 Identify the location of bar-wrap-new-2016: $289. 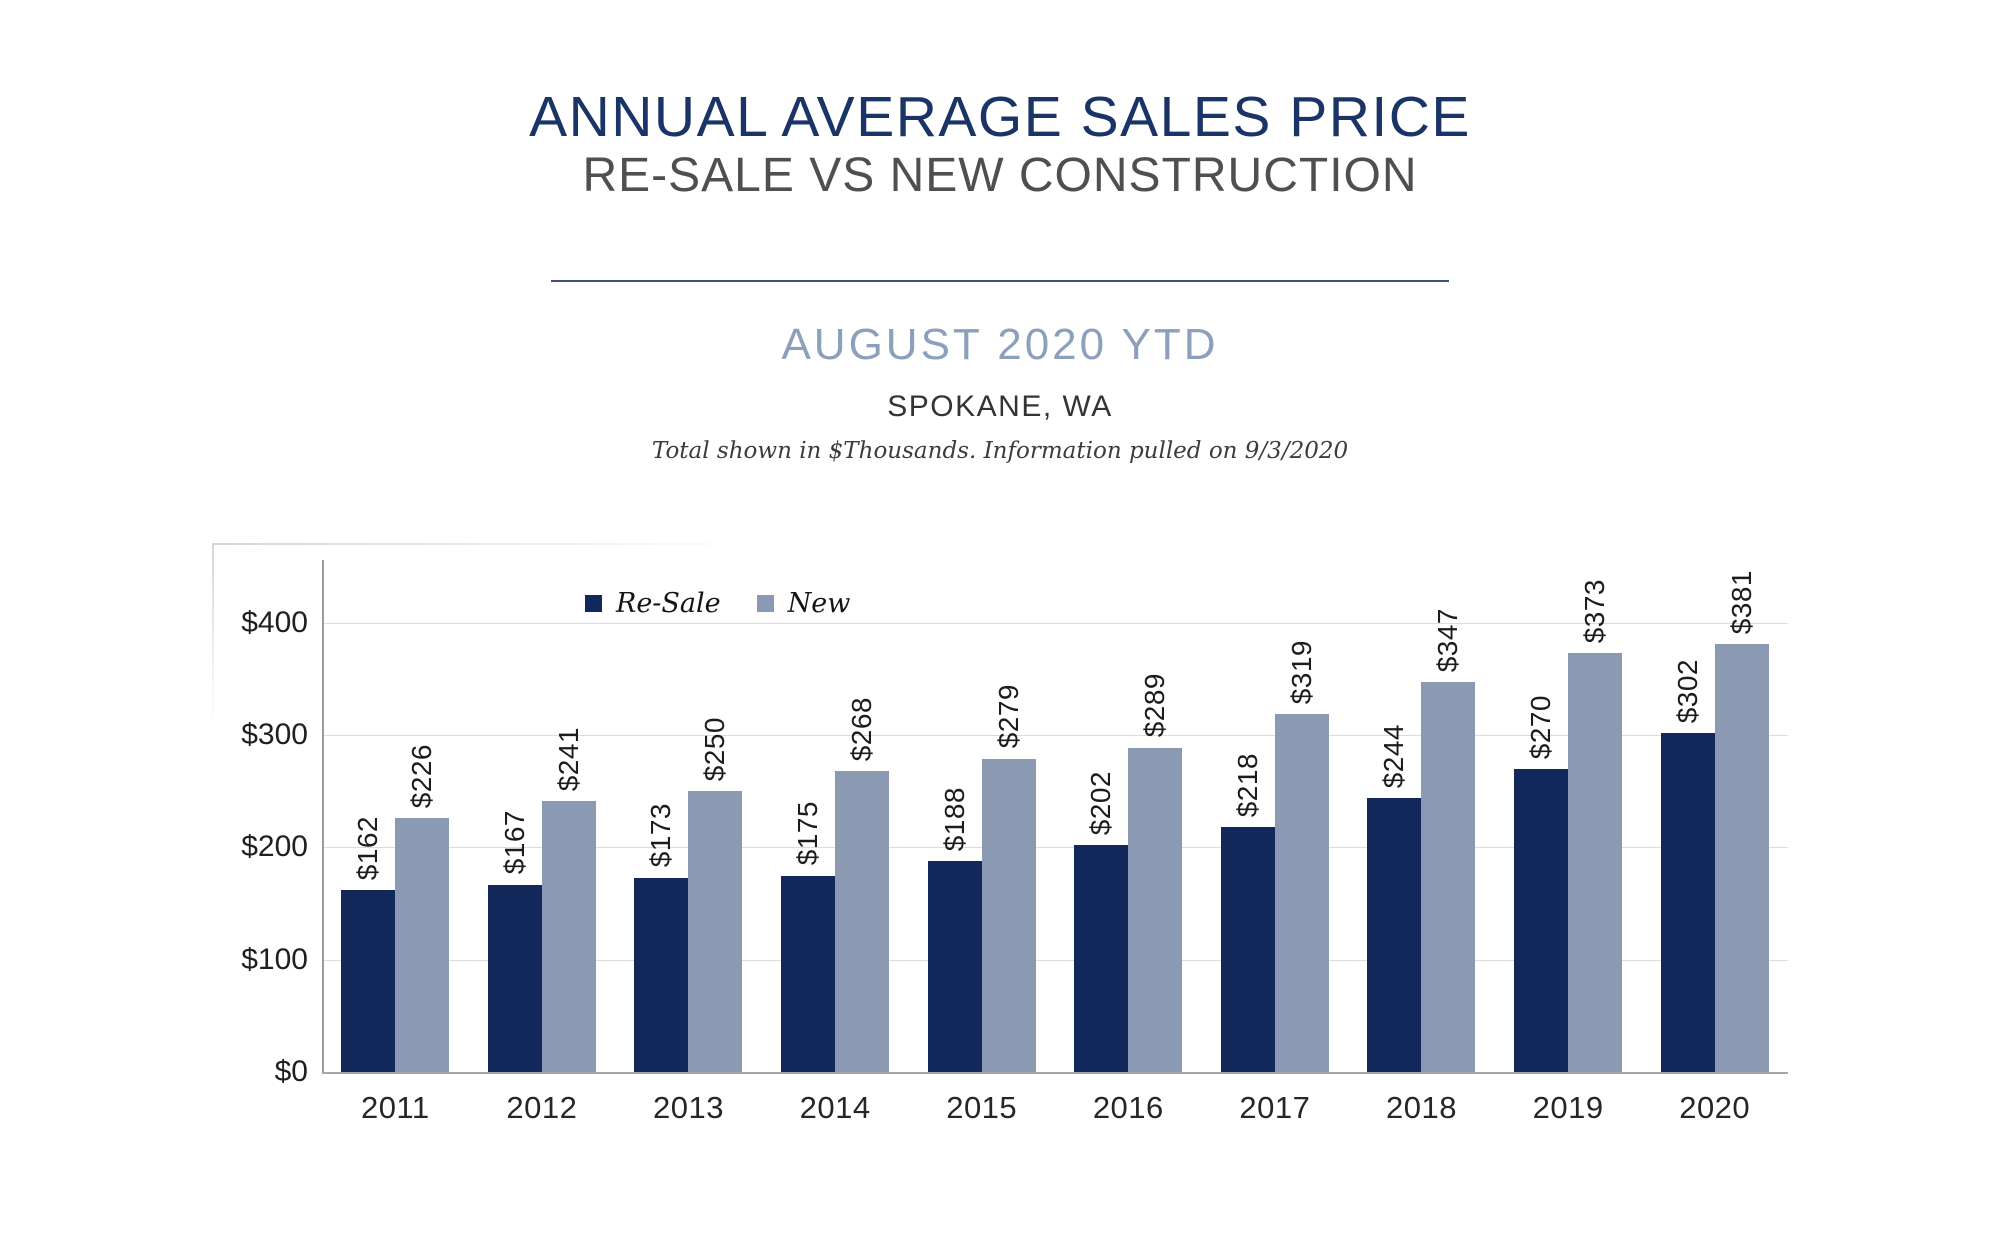
(1155, 816).